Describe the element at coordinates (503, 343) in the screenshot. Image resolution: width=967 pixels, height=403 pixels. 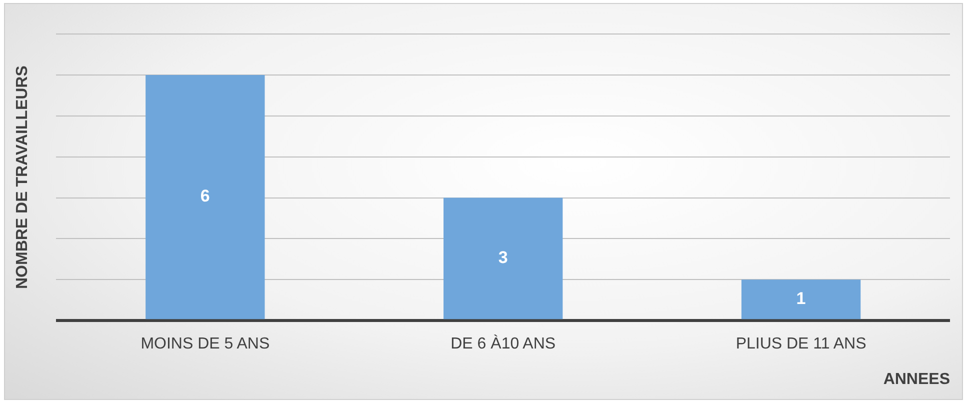
I see `x-tick-label: DE 6 À10 ANS` at that location.